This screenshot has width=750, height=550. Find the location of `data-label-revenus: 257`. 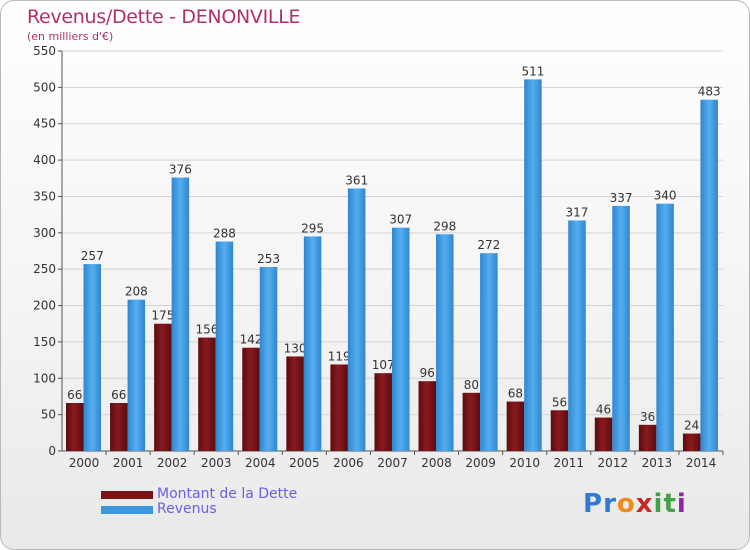

data-label-revenus: 257 is located at coordinates (92, 256).